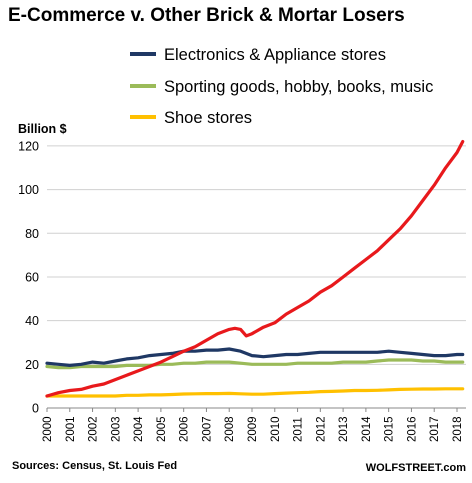  Describe the element at coordinates (255, 357) in the screenshot. I see `series-line-electronics` at that location.